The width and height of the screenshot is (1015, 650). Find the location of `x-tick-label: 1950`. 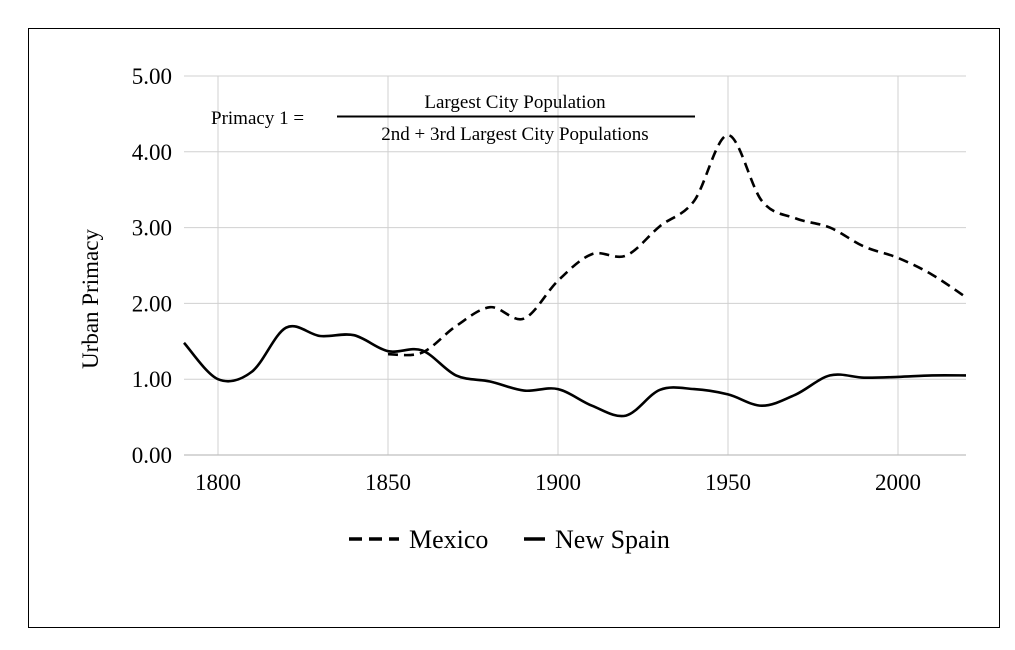

x-tick-label: 1950 is located at coordinates (728, 482).